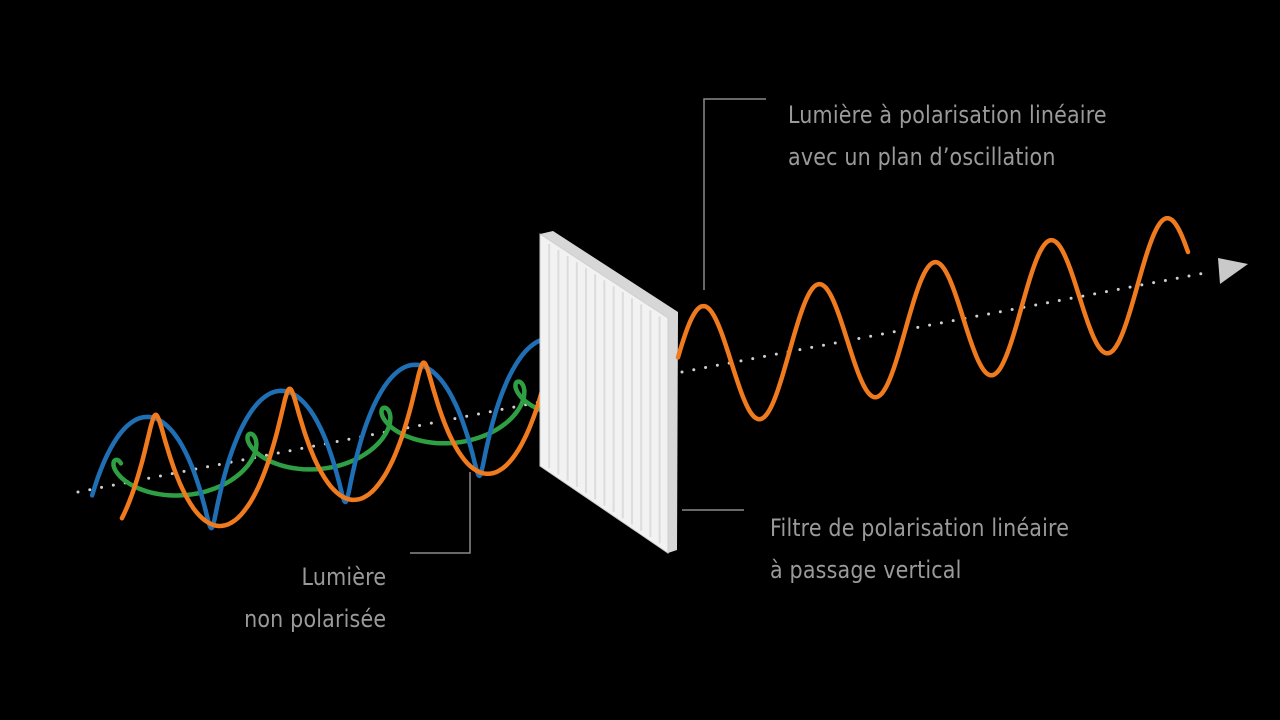 Image resolution: width=1280 pixels, height=720 pixels. Describe the element at coordinates (734, 194) in the screenshot. I see `leader-line-output` at that location.